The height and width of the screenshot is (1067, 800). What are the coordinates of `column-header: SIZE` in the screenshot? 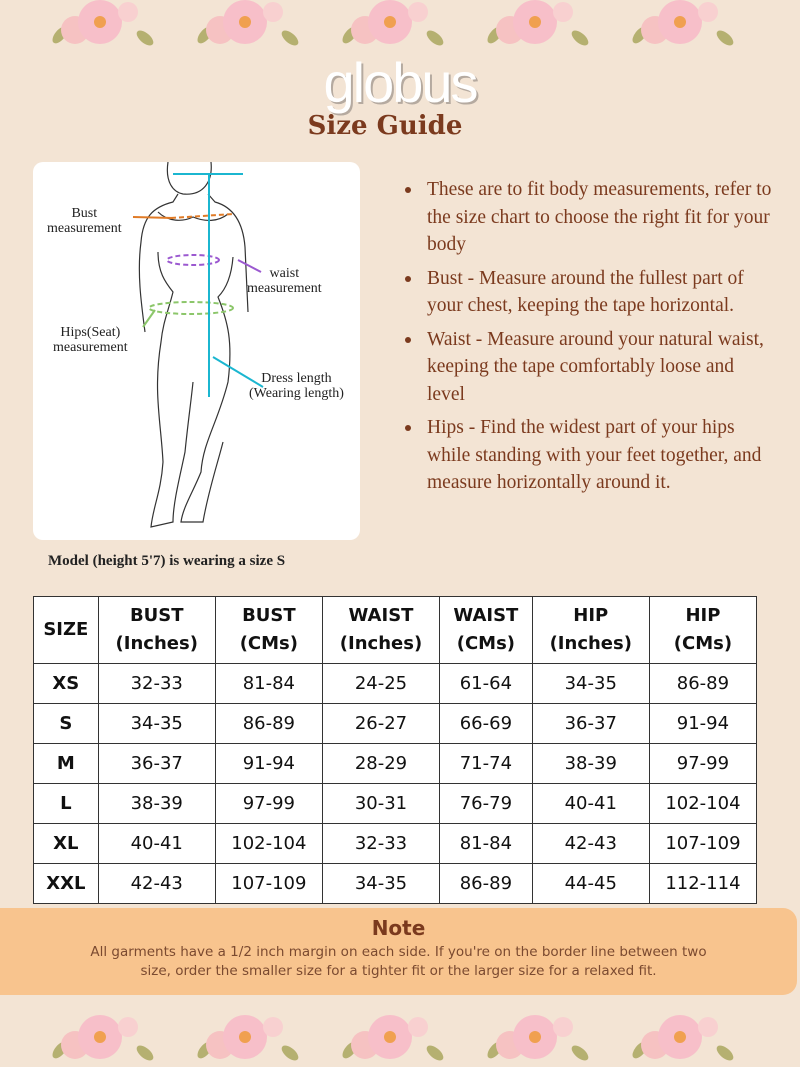 It's located at (66, 630).